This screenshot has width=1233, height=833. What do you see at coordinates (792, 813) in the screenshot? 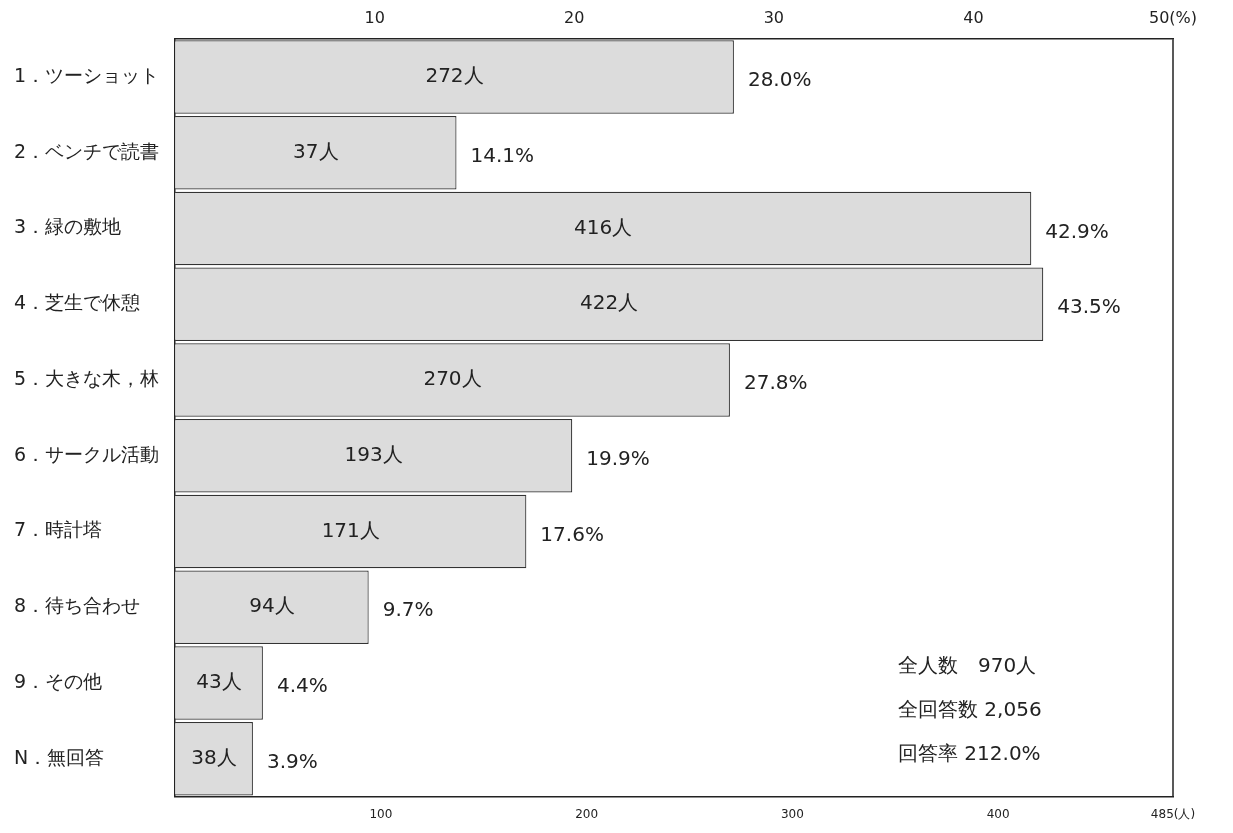
I see `x-tick-label: 300` at bounding box center [792, 813].